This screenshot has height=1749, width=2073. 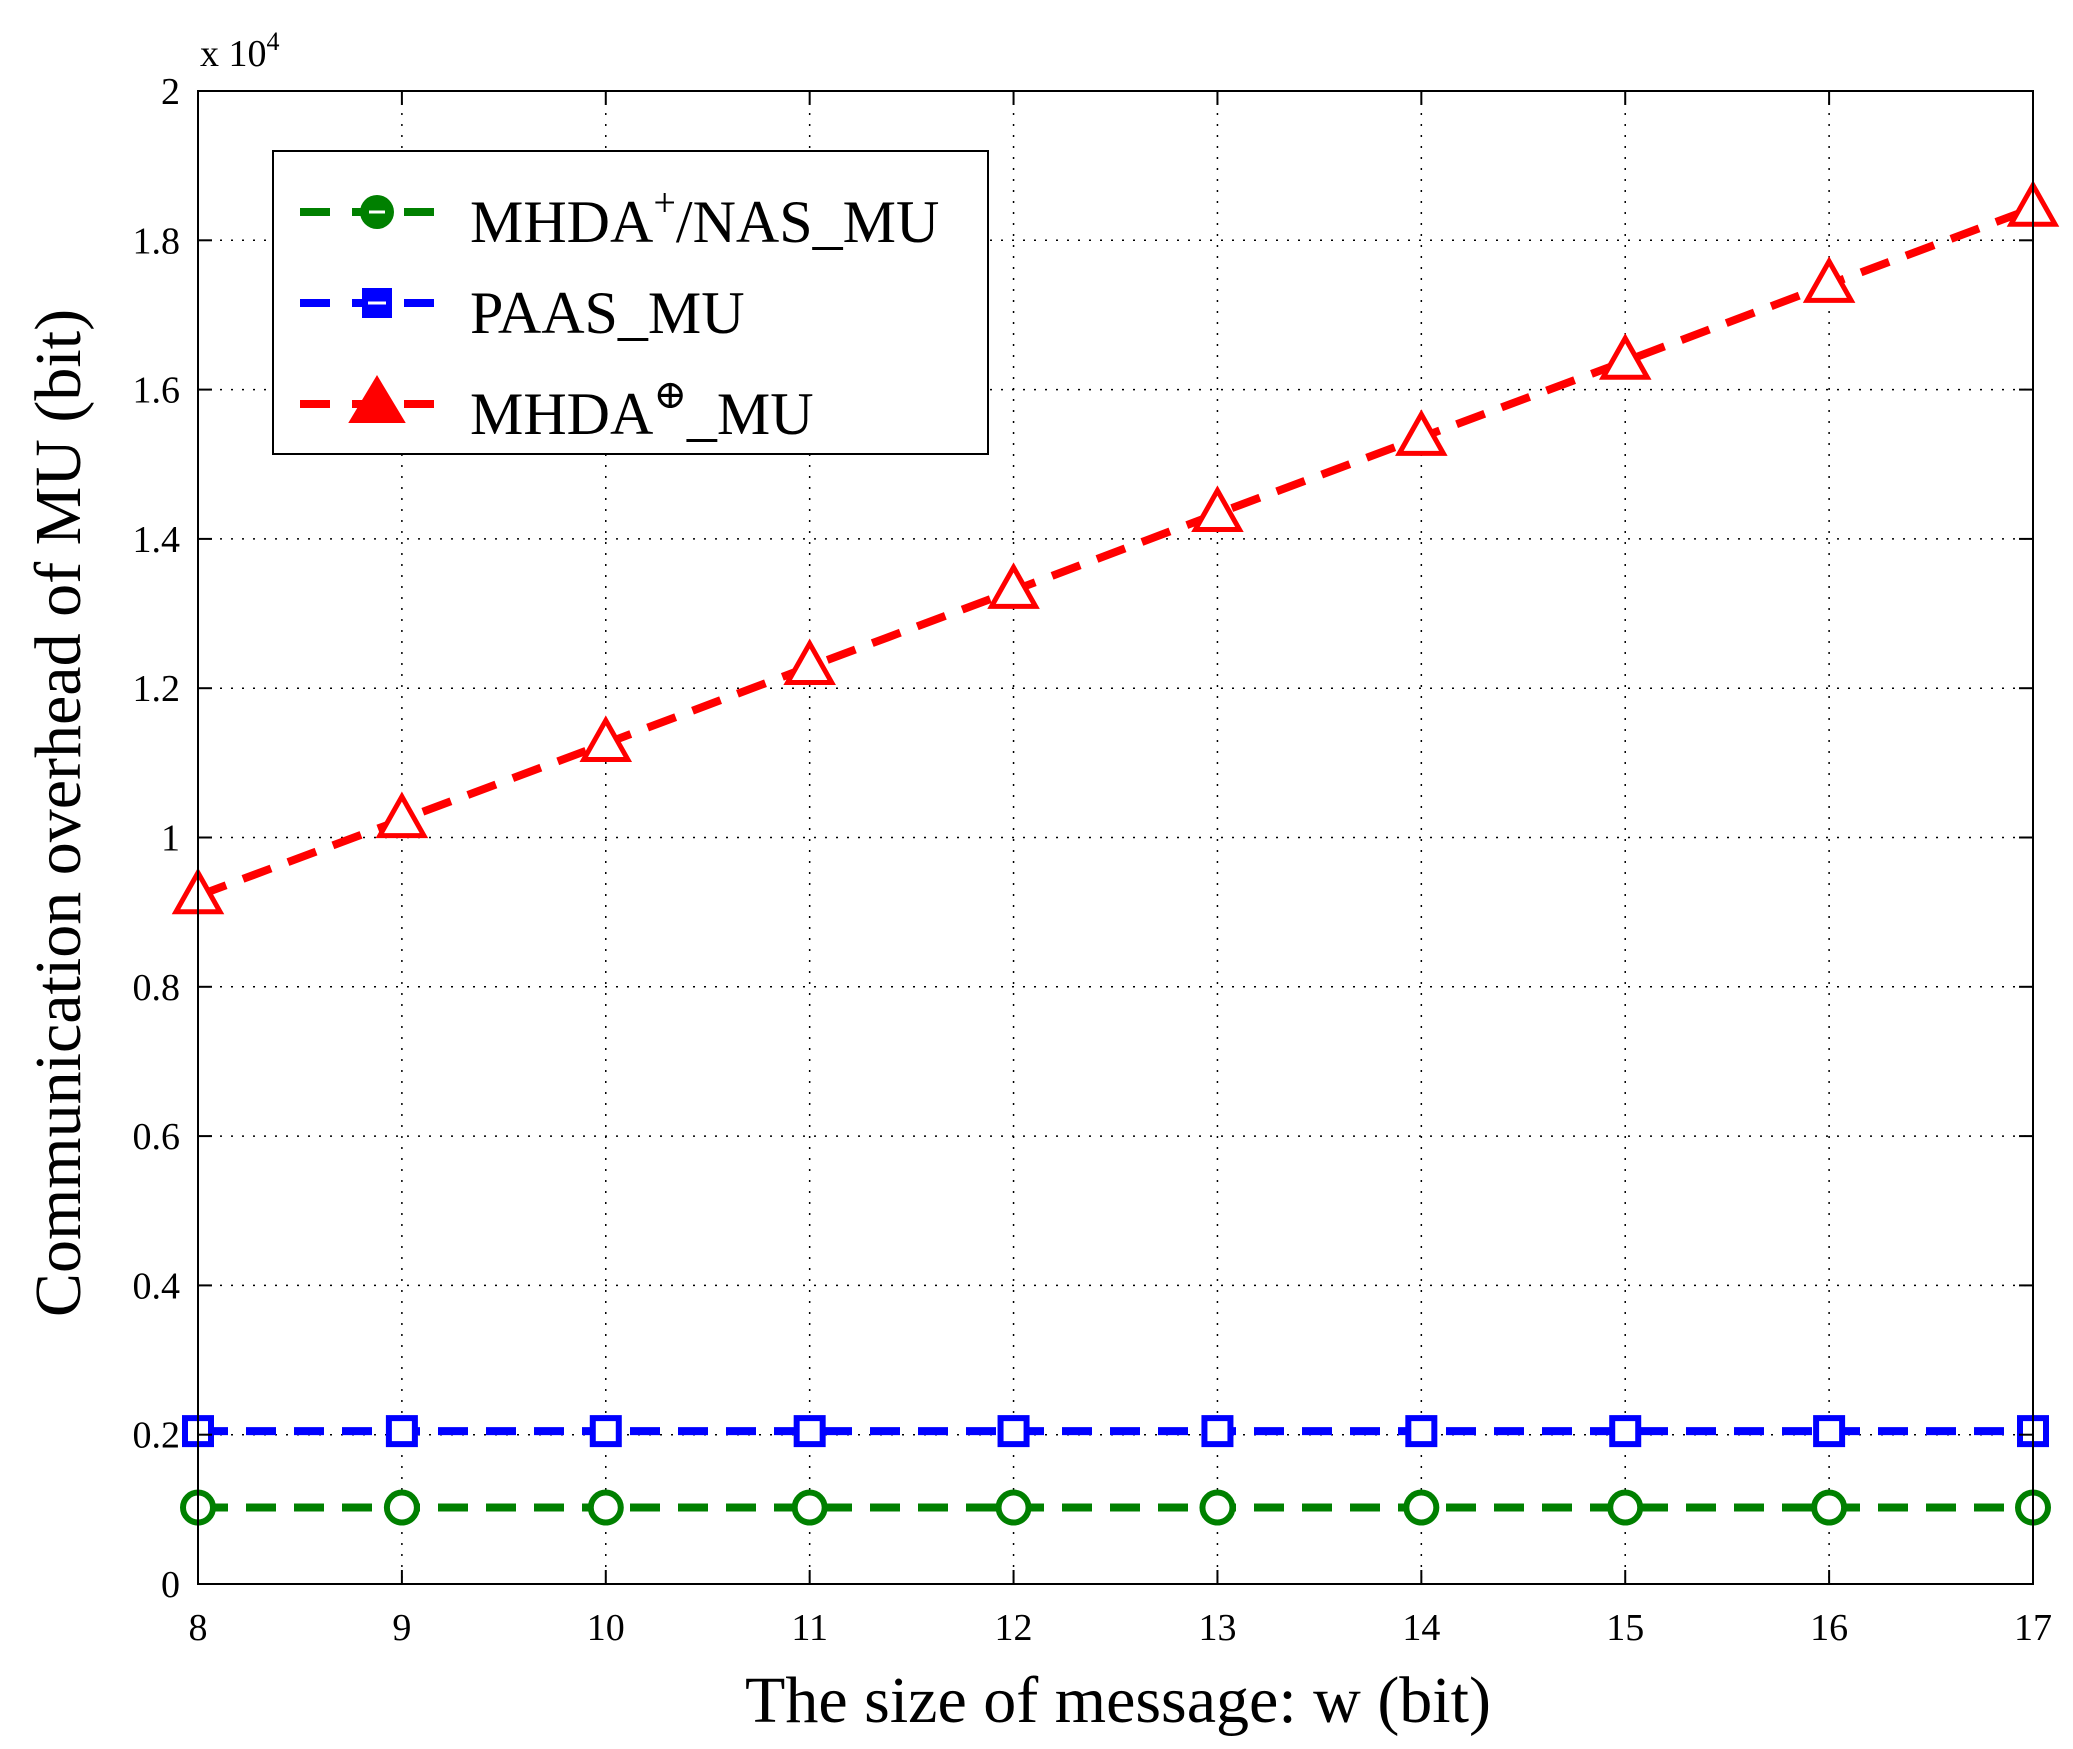 What do you see at coordinates (377, 399) in the screenshot?
I see `legend-marker` at bounding box center [377, 399].